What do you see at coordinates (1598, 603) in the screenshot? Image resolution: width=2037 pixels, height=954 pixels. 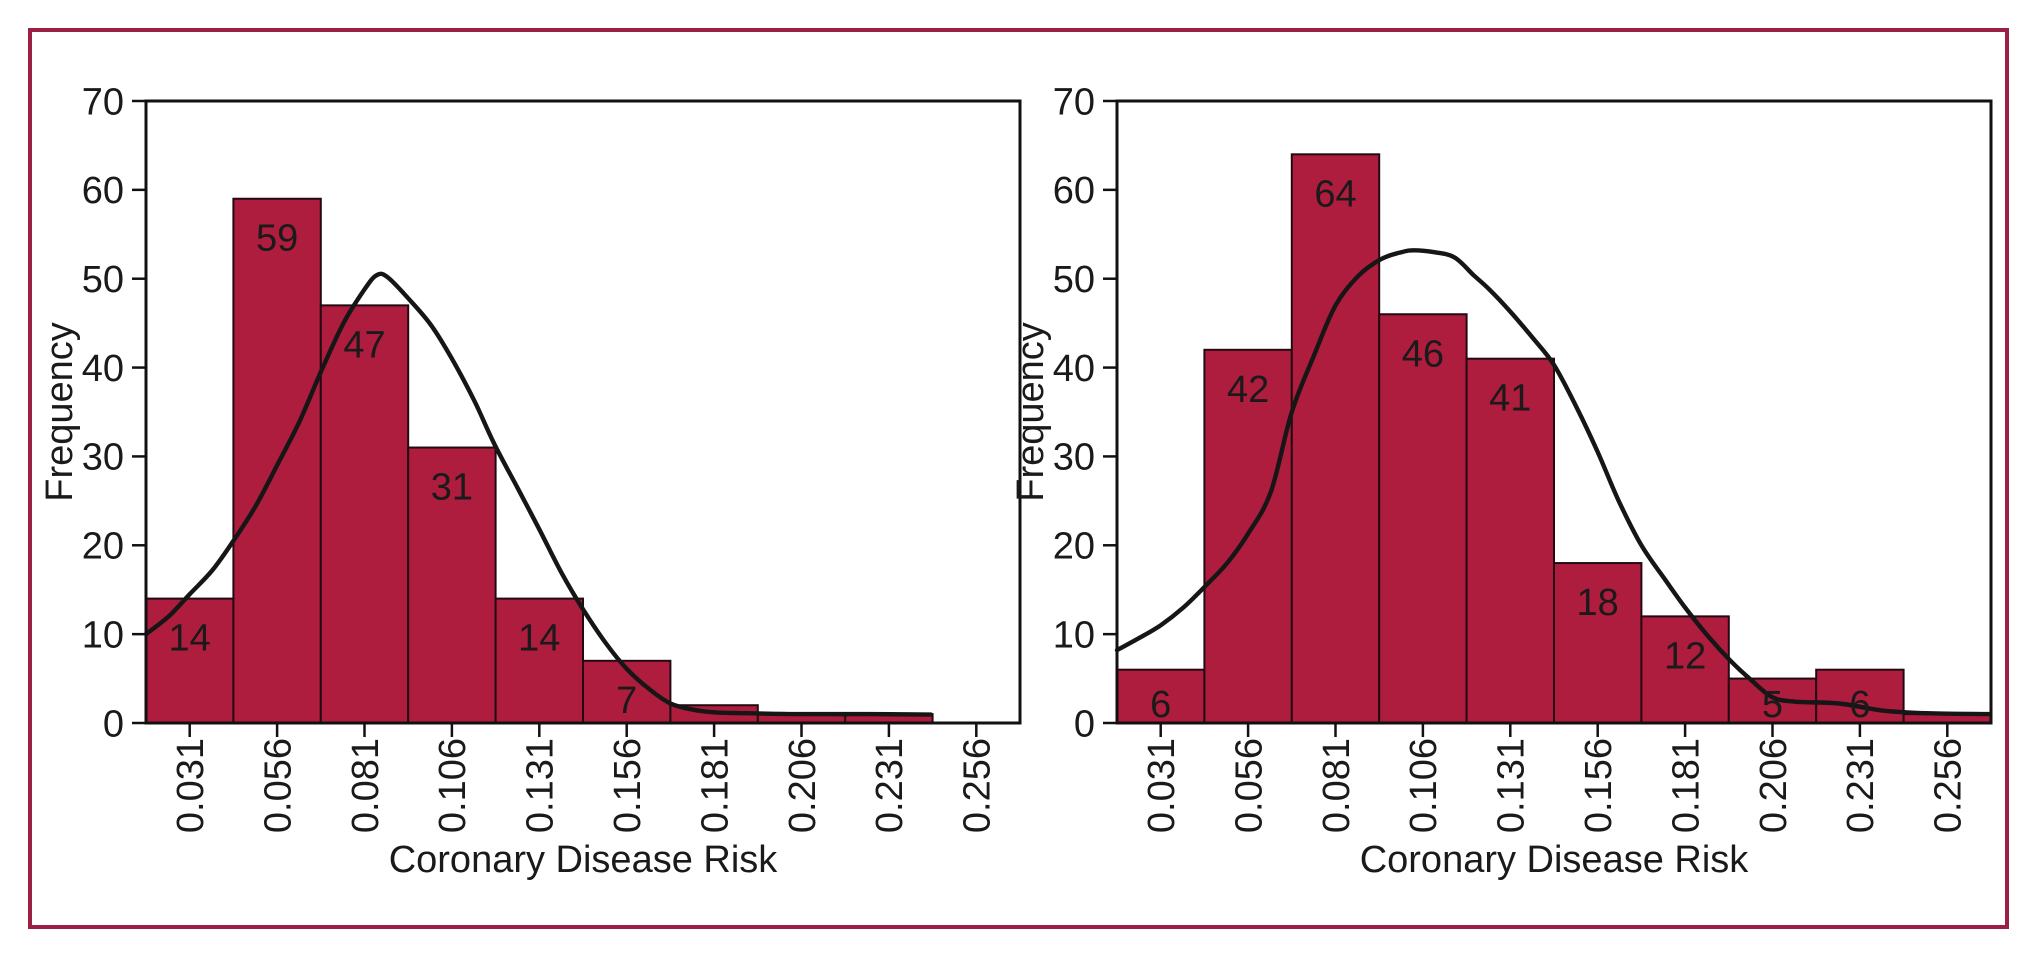 I see `bar-value-label: 18` at bounding box center [1598, 603].